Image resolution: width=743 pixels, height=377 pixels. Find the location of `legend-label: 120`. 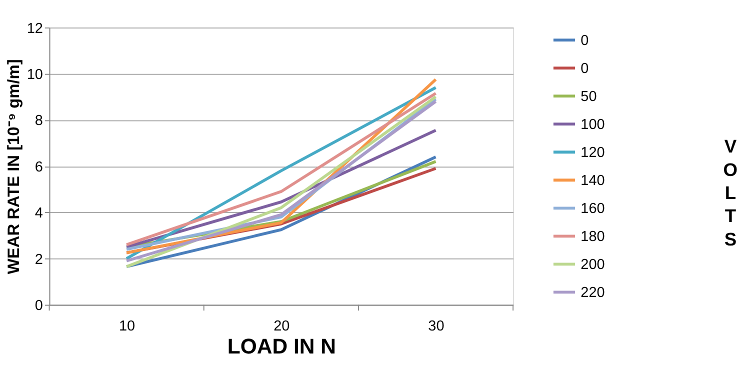

legend-label: 120 is located at coordinates (592, 152).